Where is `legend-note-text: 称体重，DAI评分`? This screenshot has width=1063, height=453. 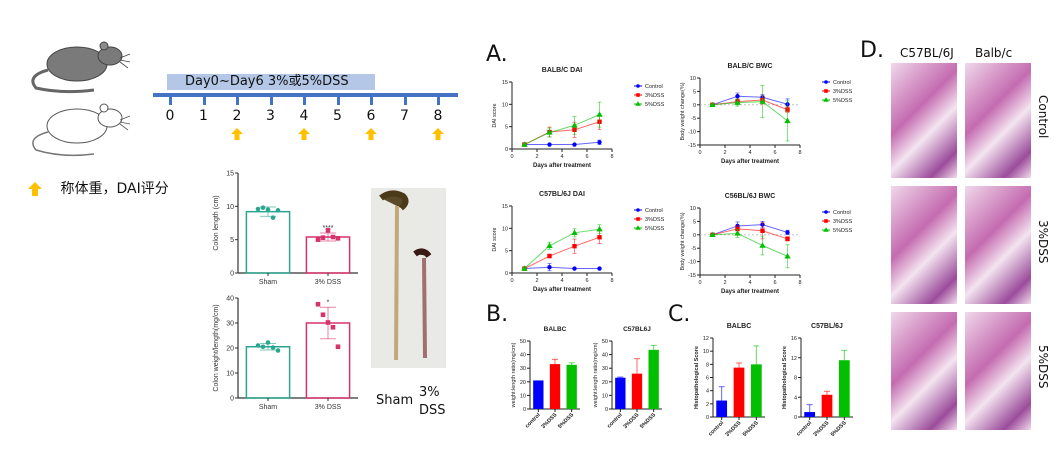 legend-note-text: 称体重，DAI评分 is located at coordinates (114, 189).